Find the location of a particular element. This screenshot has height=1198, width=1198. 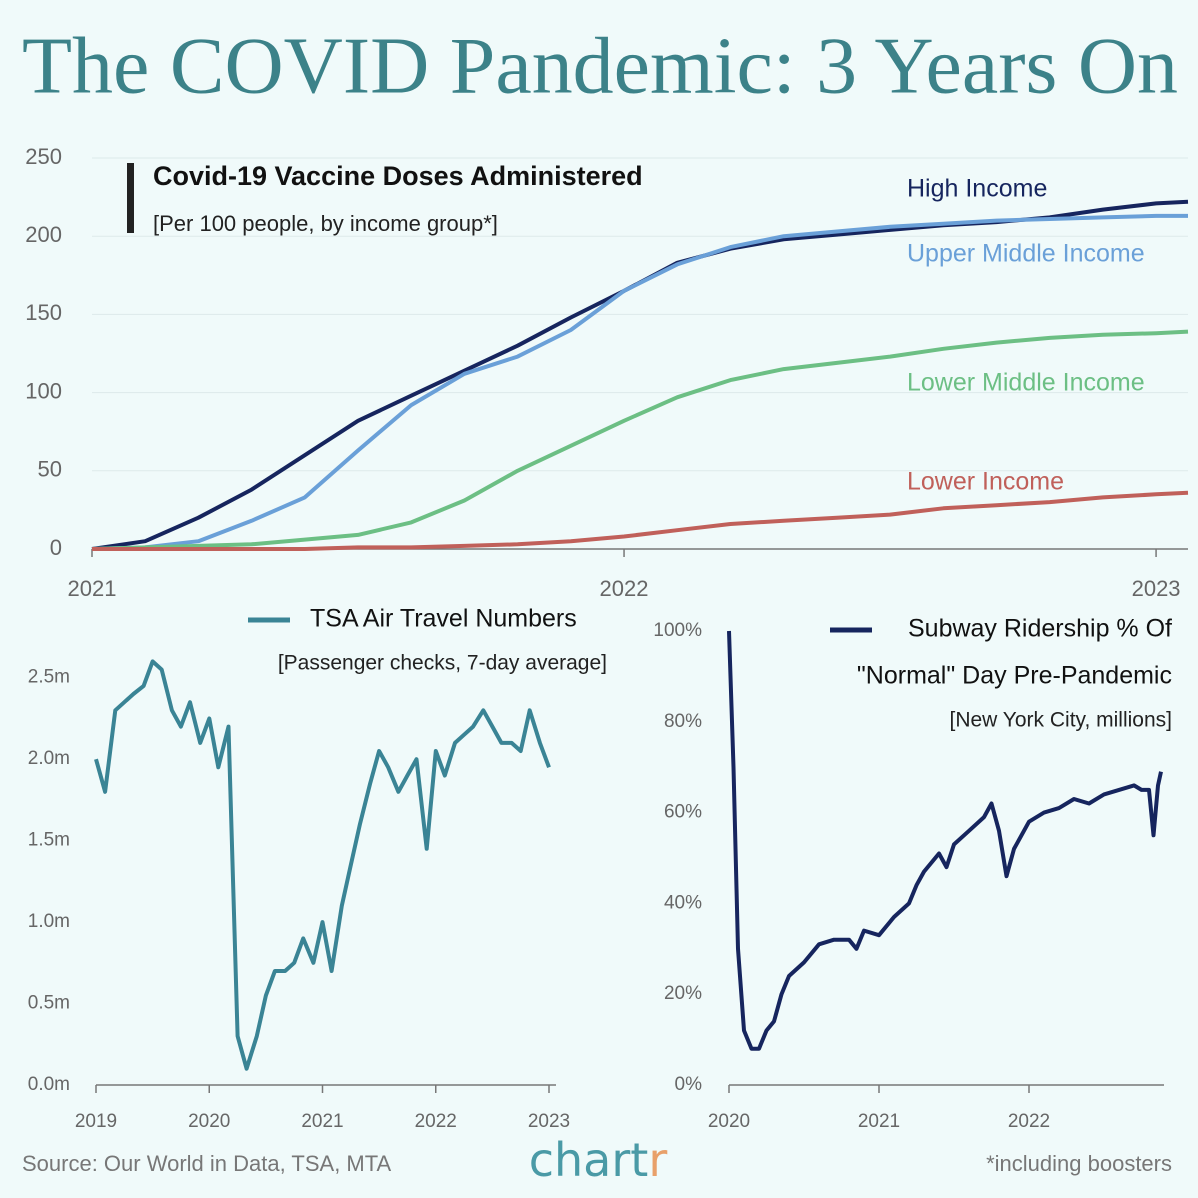

title-bar is located at coordinates (130, 198).